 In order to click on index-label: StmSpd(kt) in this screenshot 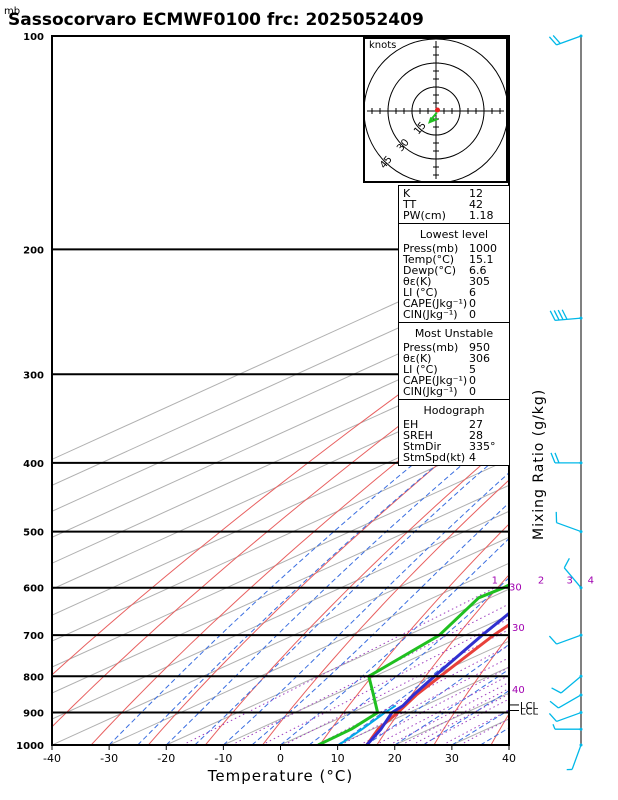, I will do `click(434, 457)`.